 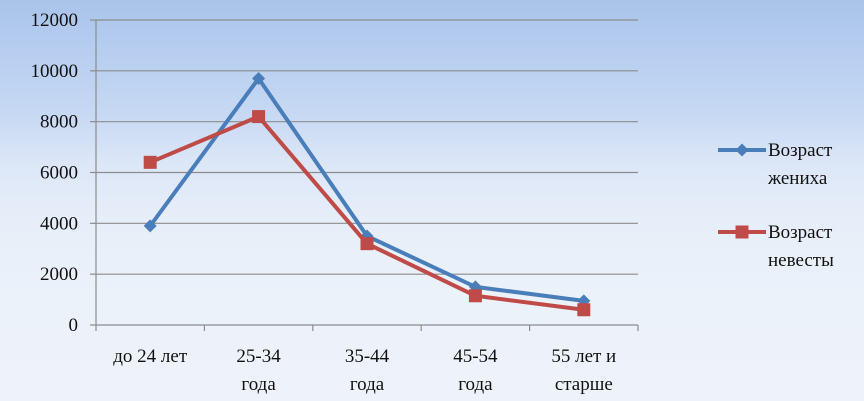 I want to click on y-tick-label: 10000, so click(x=55, y=71).